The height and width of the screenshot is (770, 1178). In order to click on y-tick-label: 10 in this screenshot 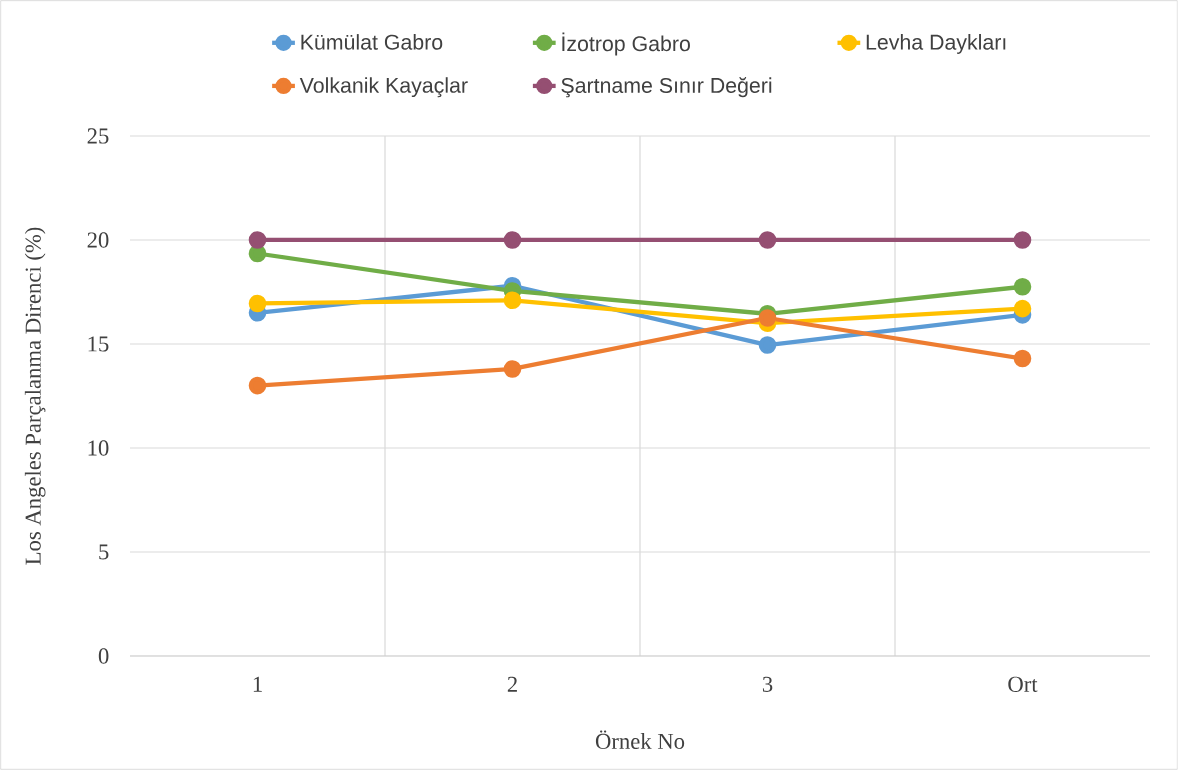, I will do `click(98, 448)`.